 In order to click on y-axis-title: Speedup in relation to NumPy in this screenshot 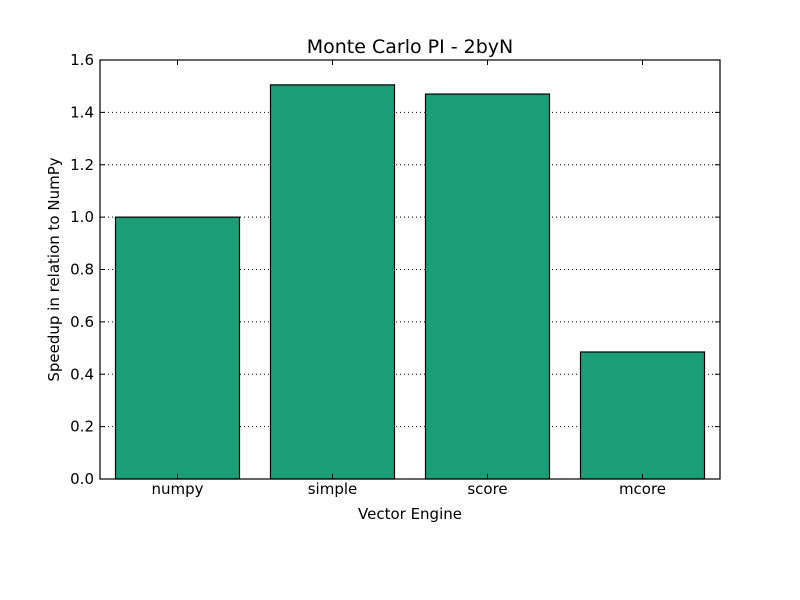, I will do `click(54, 269)`.